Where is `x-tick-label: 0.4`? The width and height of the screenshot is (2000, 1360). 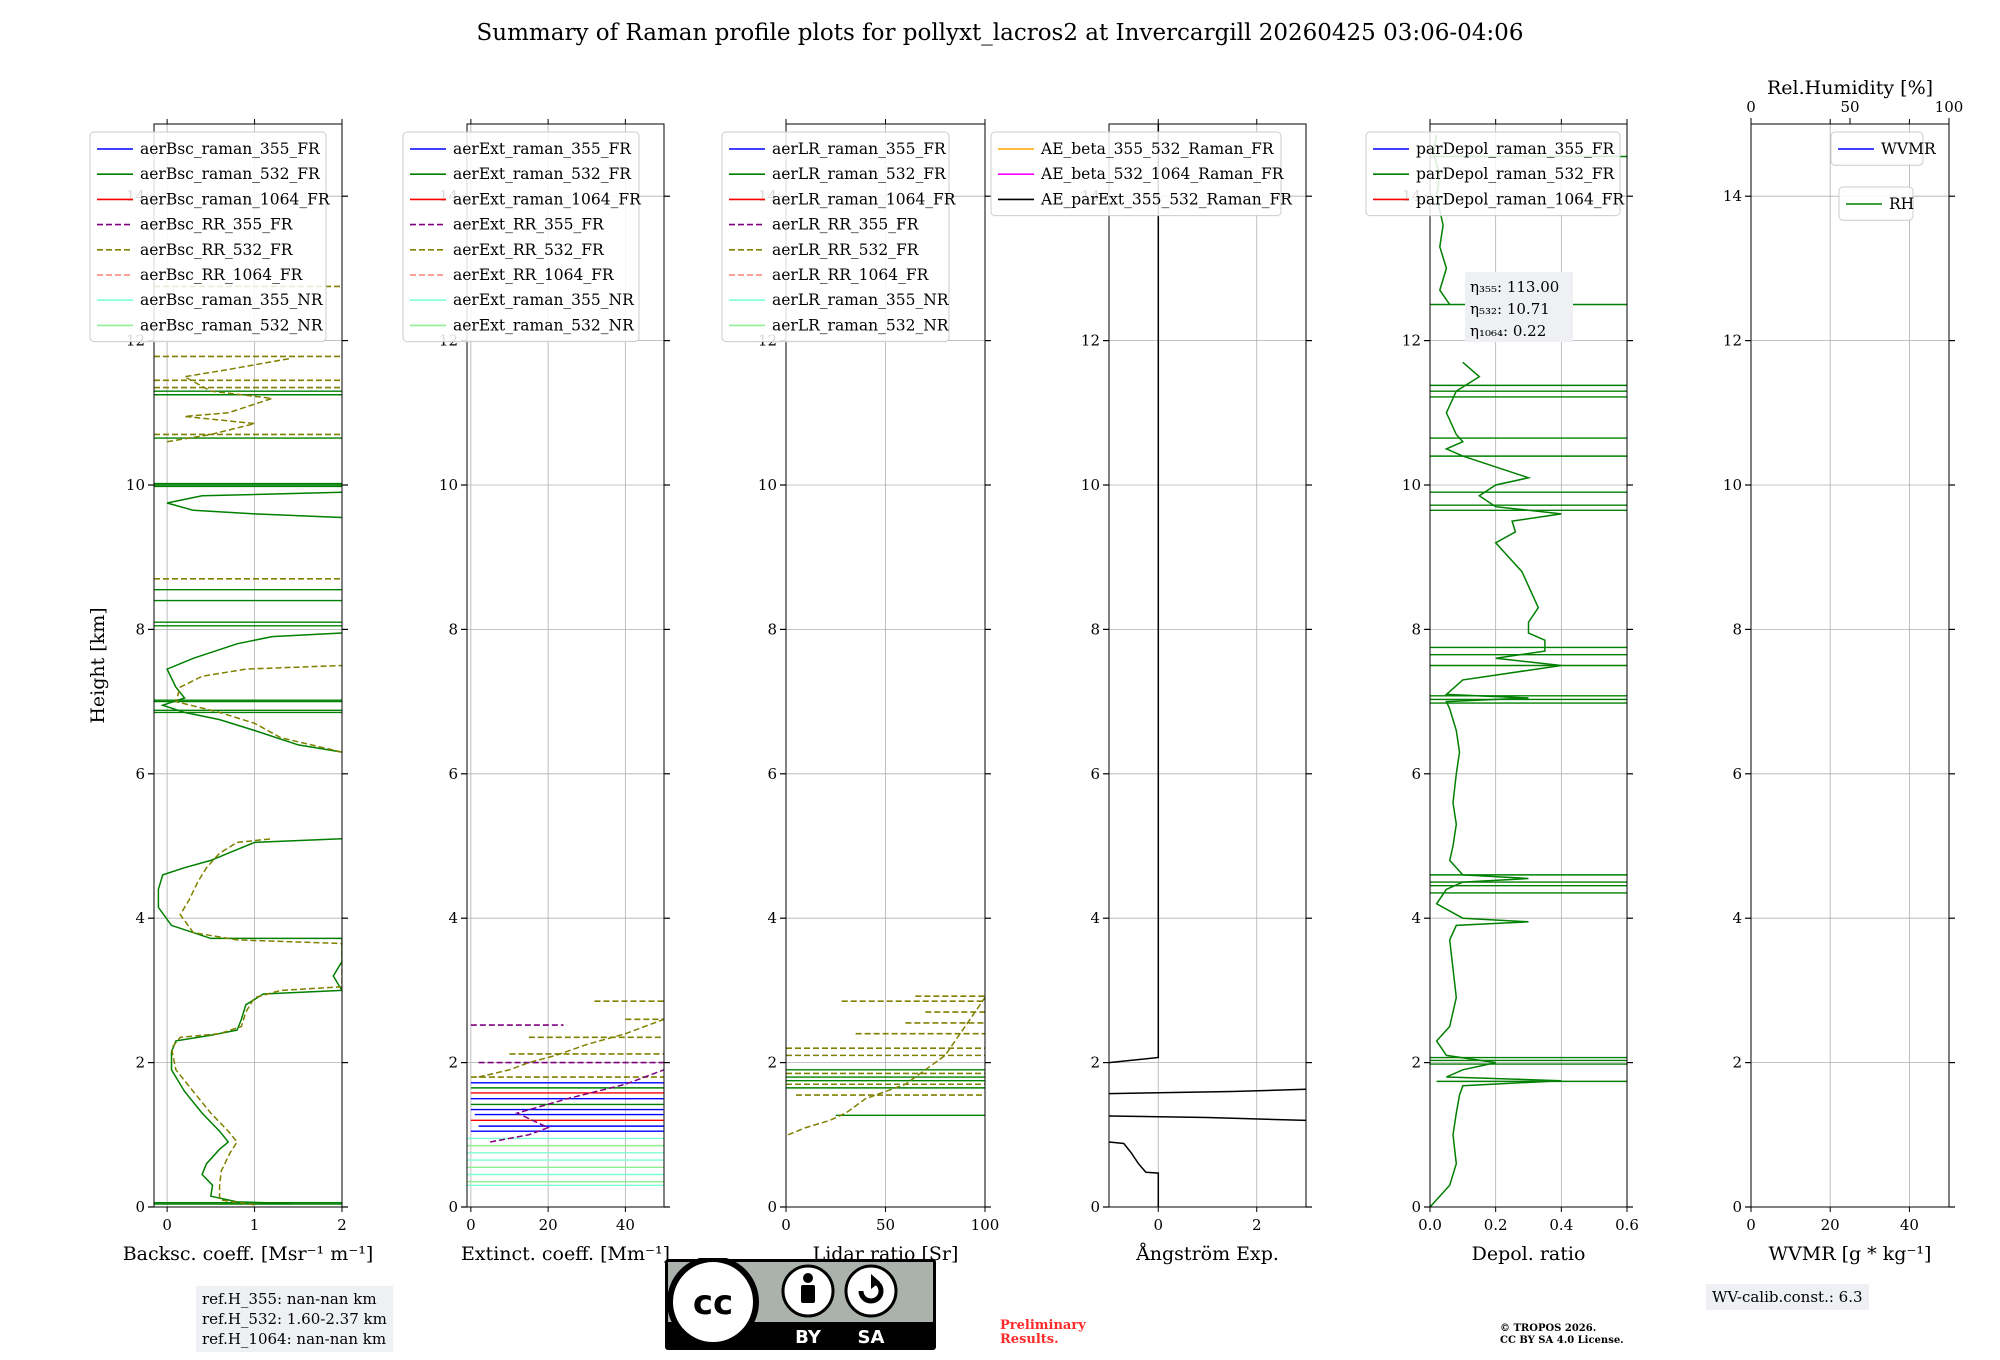 x-tick-label: 0.4 is located at coordinates (1561, 1225).